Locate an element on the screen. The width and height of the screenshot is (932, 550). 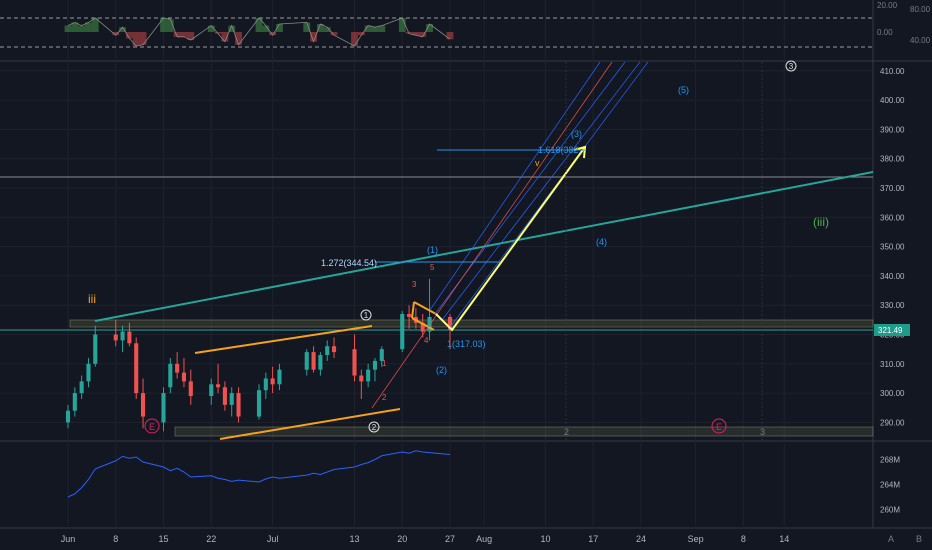
time-tick-label: Sep is located at coordinates (696, 539).